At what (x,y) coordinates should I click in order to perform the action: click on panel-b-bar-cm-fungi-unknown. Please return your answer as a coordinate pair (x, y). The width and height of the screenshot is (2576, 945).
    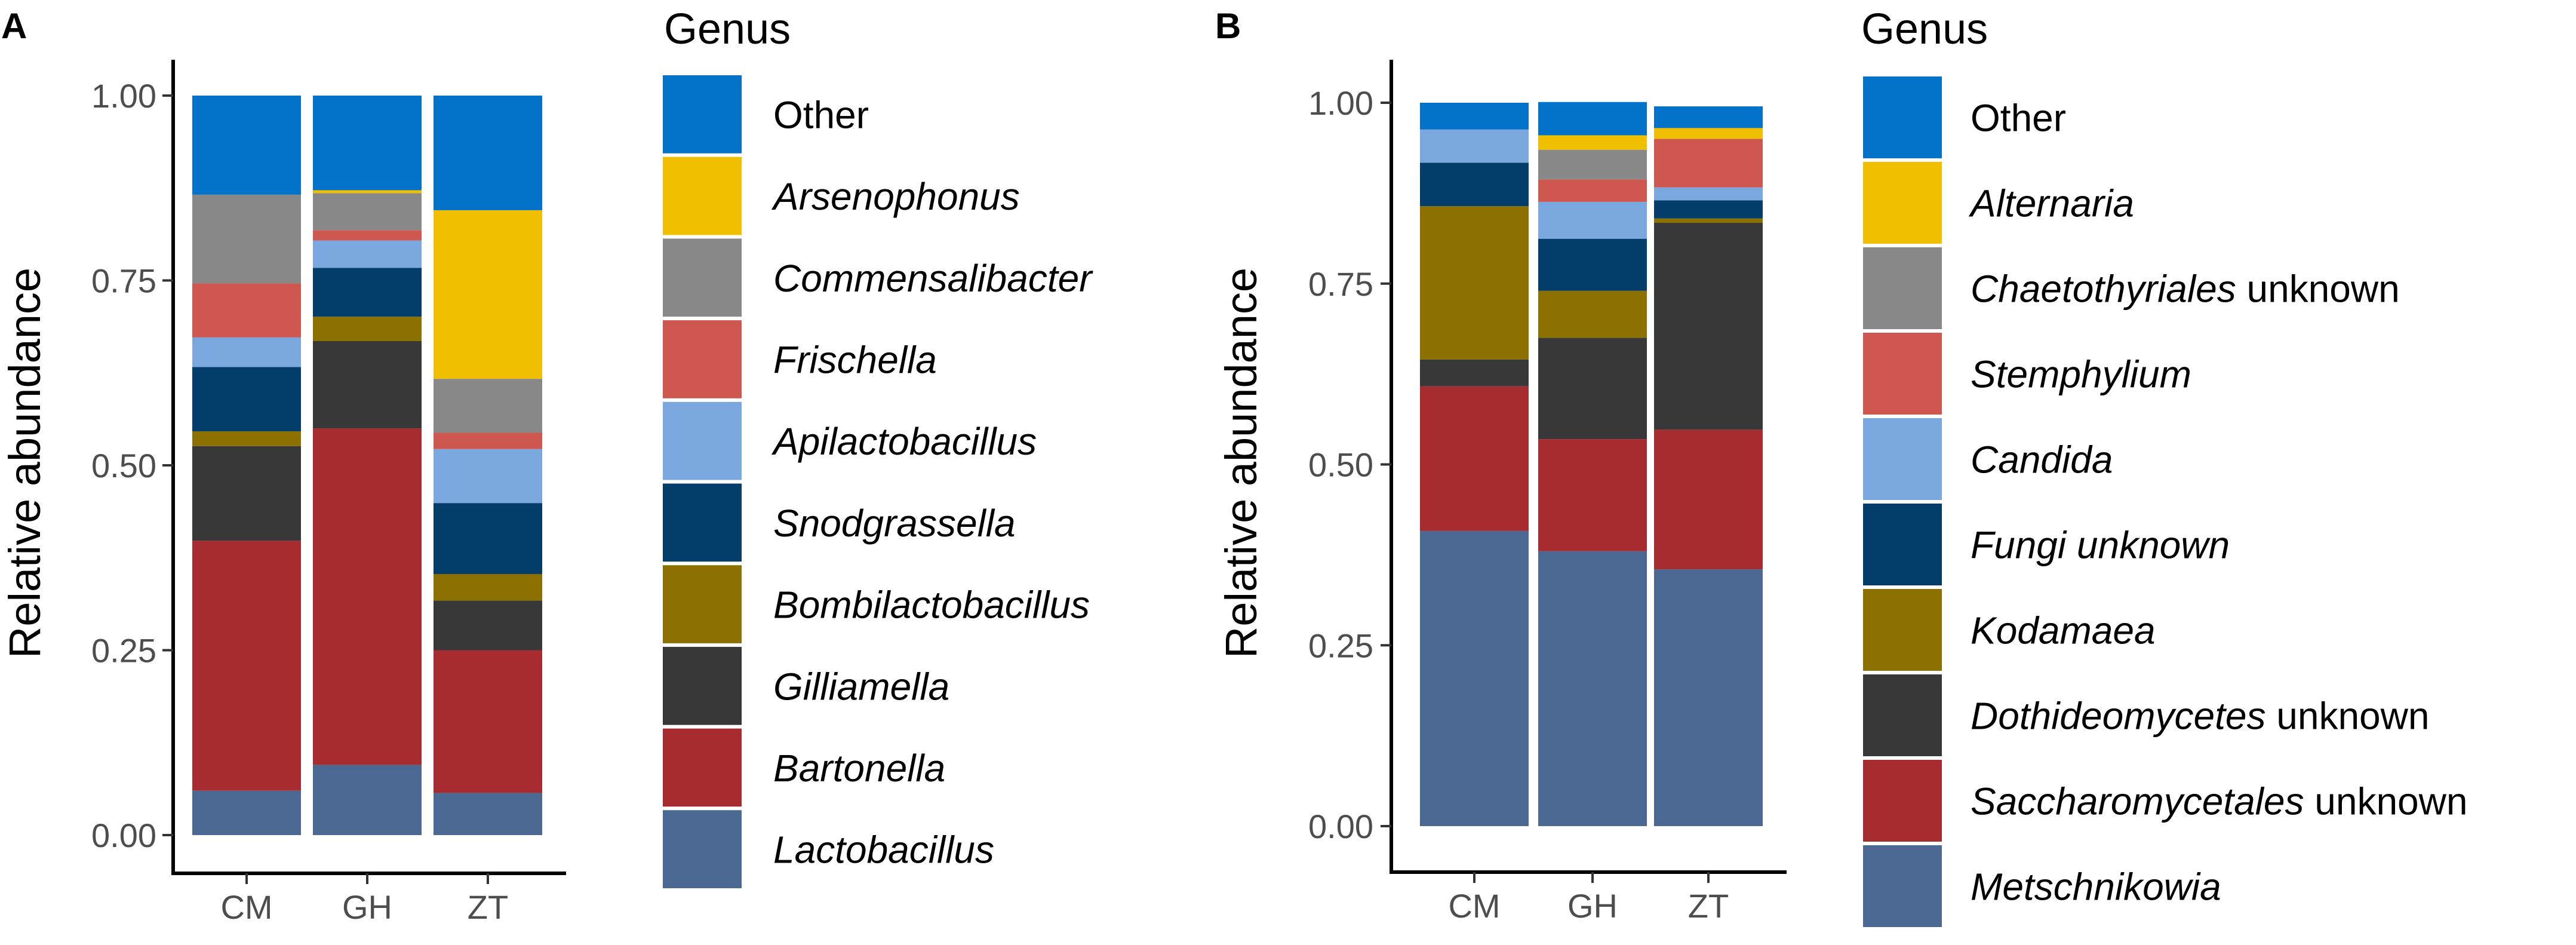
    Looking at the image, I should click on (1474, 185).